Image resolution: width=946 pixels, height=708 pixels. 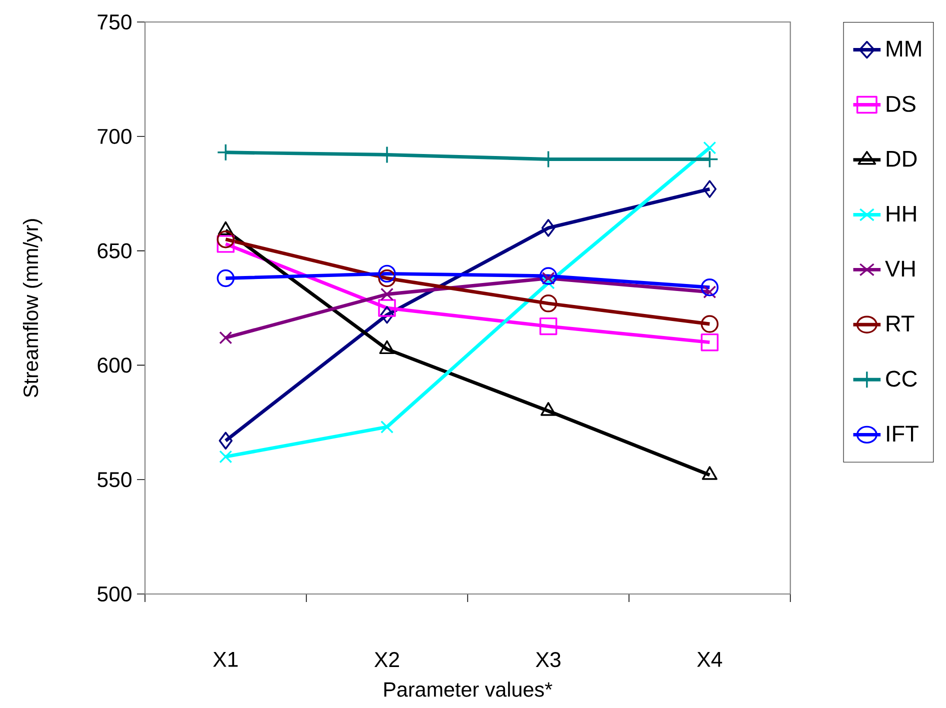 I want to click on x-tick-label: X4, so click(x=709, y=659).